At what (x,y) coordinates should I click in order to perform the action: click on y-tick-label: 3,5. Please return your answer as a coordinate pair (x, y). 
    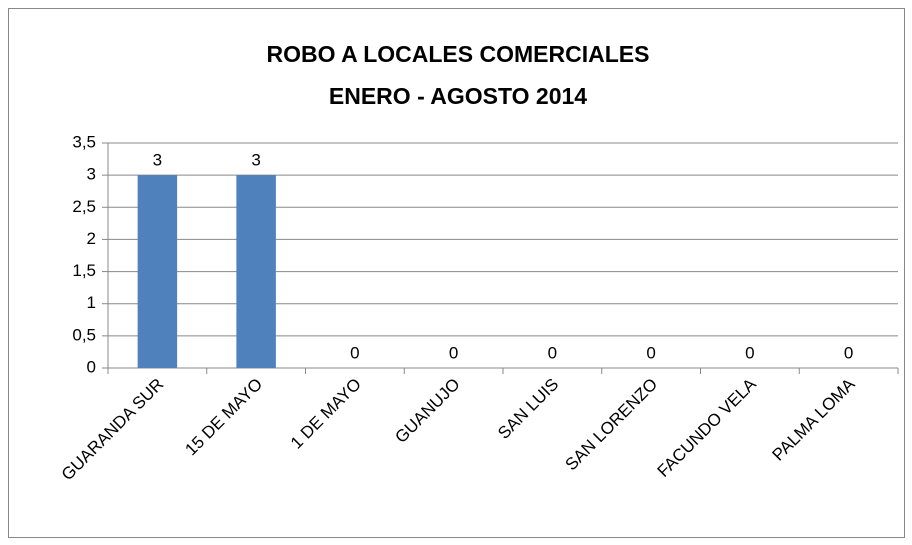
    Looking at the image, I should click on (84, 141).